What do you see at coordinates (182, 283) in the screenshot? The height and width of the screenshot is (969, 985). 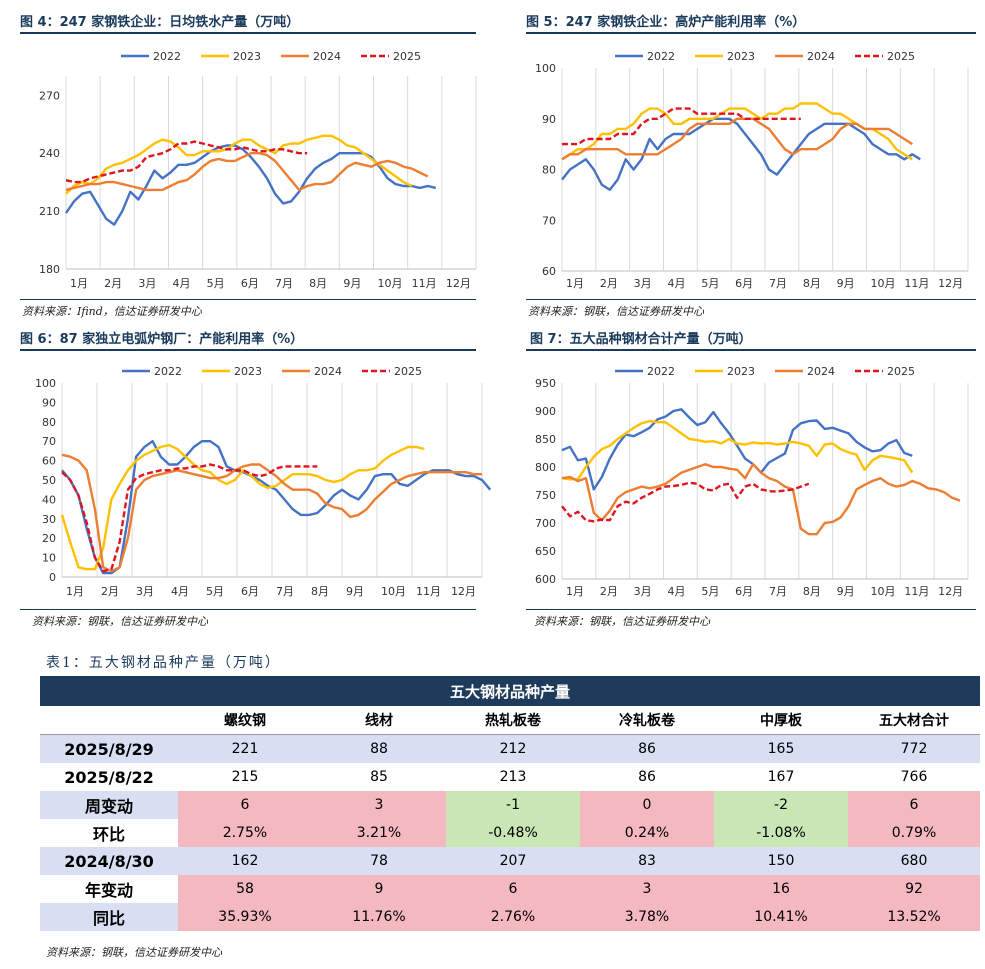 I see `fig4-xtick-3: 4月` at bounding box center [182, 283].